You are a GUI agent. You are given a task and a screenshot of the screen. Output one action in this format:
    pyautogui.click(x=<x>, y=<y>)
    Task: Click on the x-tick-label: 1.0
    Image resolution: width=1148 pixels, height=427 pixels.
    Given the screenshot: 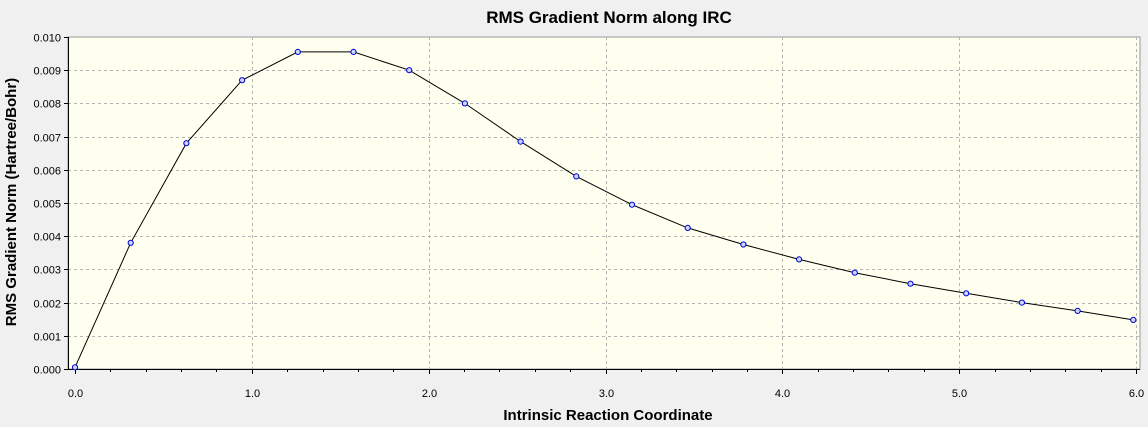 What is the action you would take?
    pyautogui.click(x=252, y=394)
    